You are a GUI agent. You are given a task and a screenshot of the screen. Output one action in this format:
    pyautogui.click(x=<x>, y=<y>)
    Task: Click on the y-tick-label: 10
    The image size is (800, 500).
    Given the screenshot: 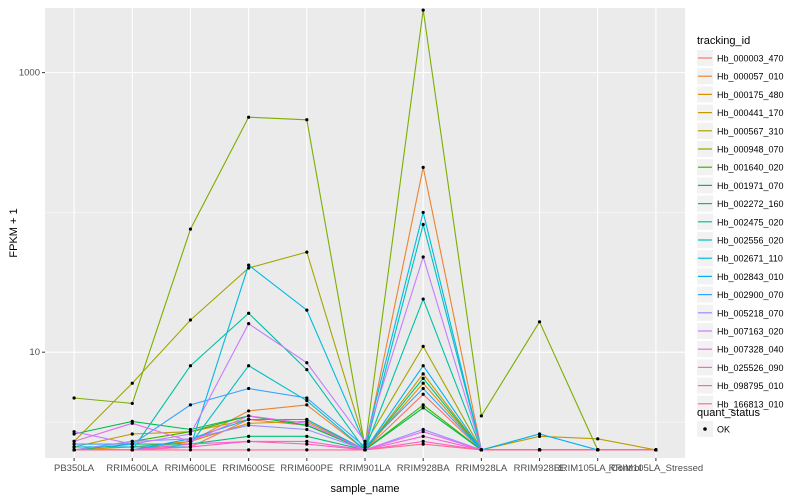 What is the action you would take?
    pyautogui.click(x=34, y=352)
    